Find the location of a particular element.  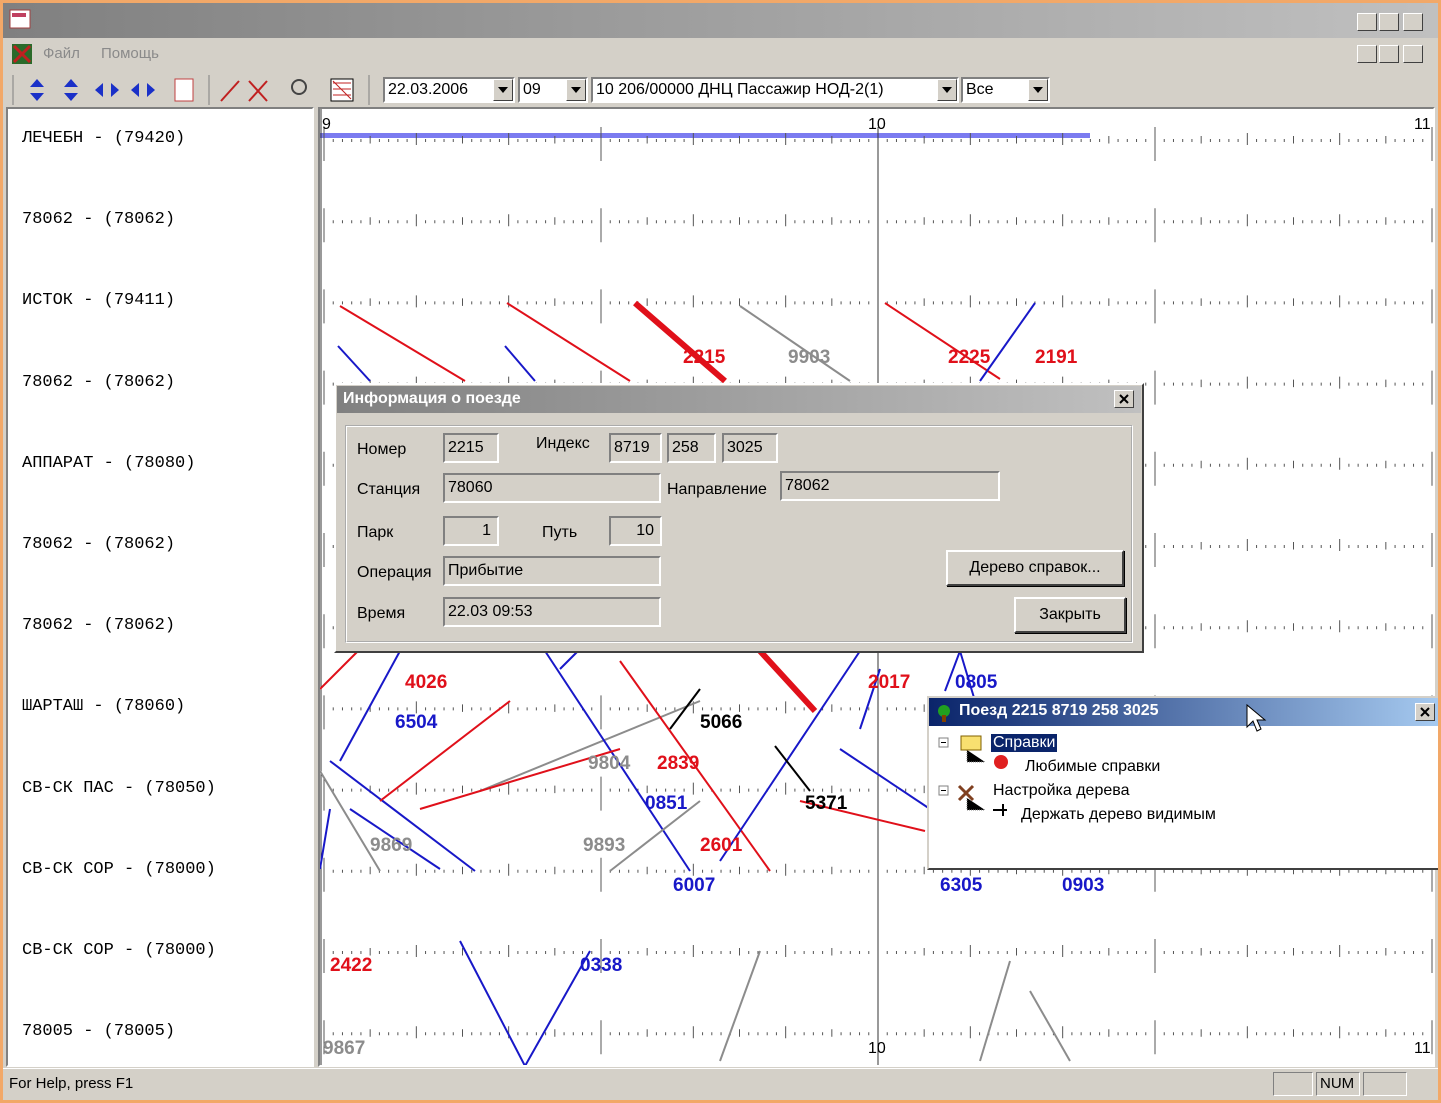

section-value: 10 206/00000 ДНЦ Пассажир НОД-2(1) is located at coordinates (740, 89).